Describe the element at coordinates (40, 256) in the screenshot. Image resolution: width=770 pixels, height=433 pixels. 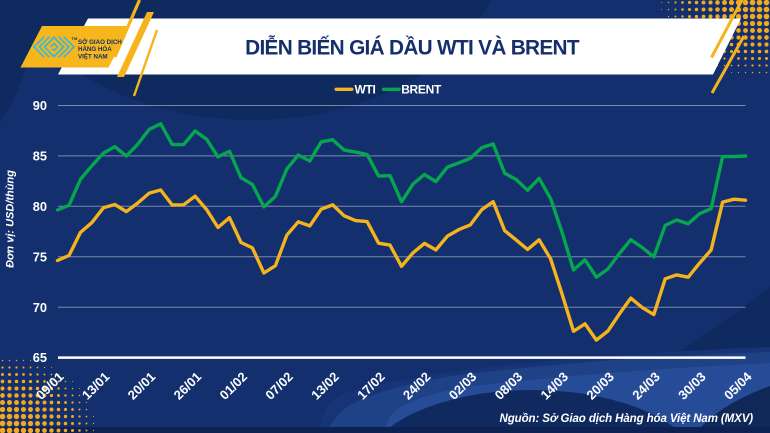
I see `svg-text: 75` at that location.